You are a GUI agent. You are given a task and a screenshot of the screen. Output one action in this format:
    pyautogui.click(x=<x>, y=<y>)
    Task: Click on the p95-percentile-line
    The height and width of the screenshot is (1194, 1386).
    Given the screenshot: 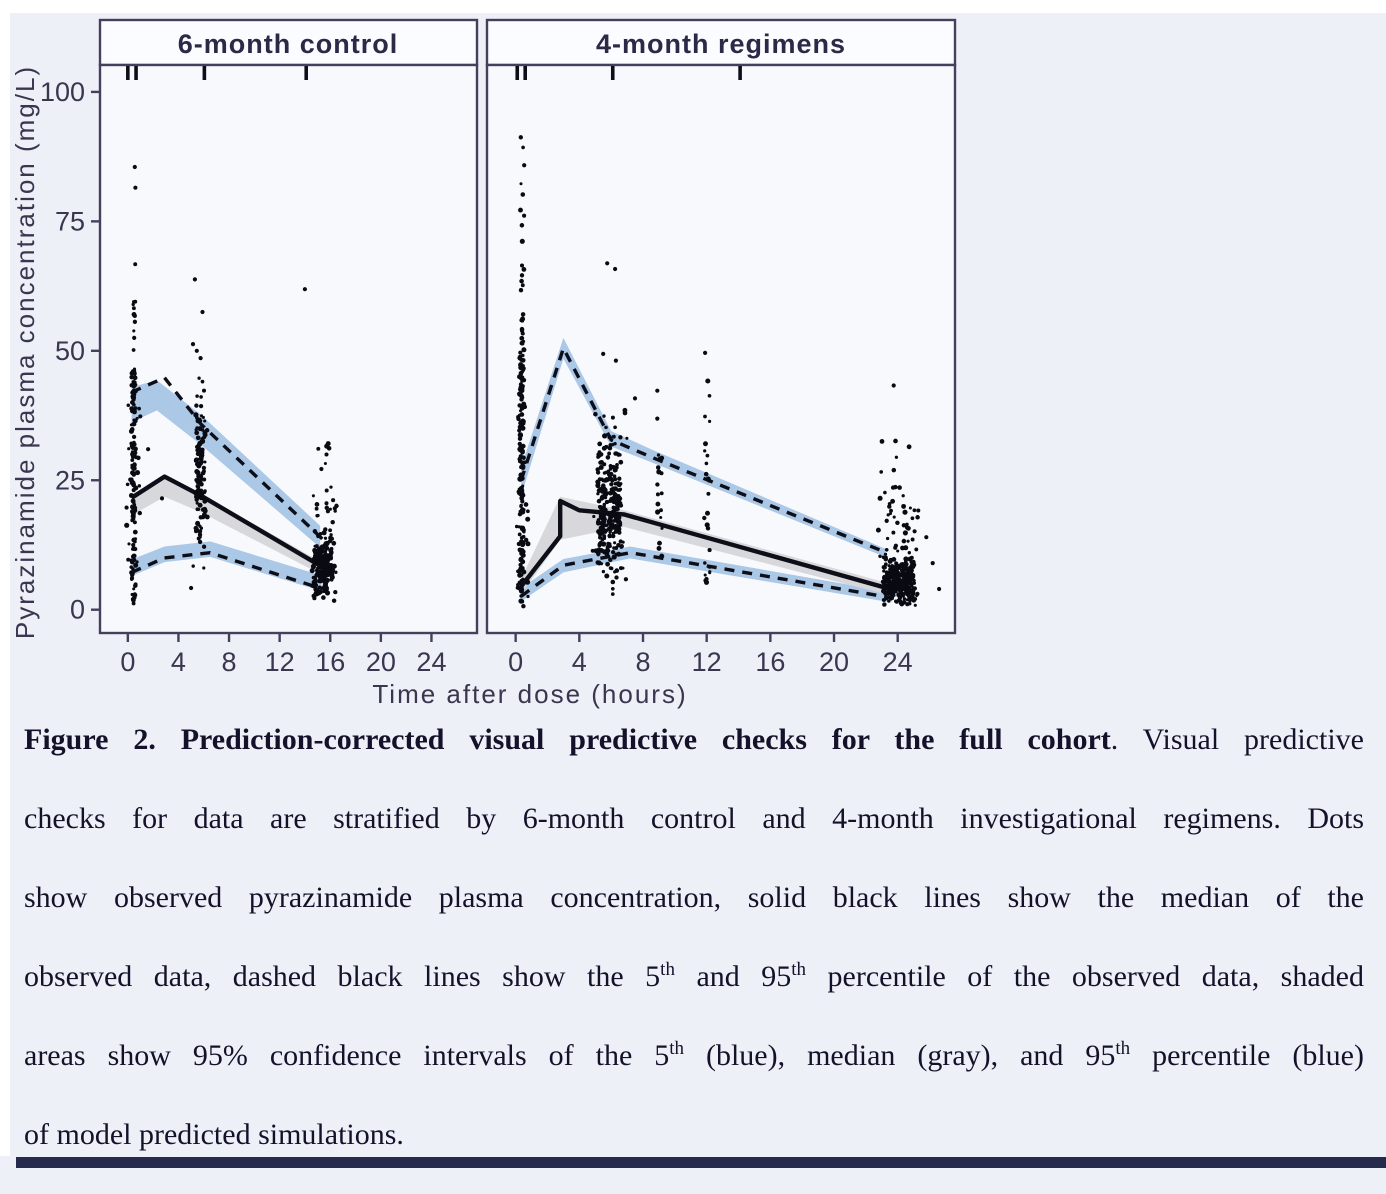 What is the action you would take?
    pyautogui.click(x=703, y=449)
    